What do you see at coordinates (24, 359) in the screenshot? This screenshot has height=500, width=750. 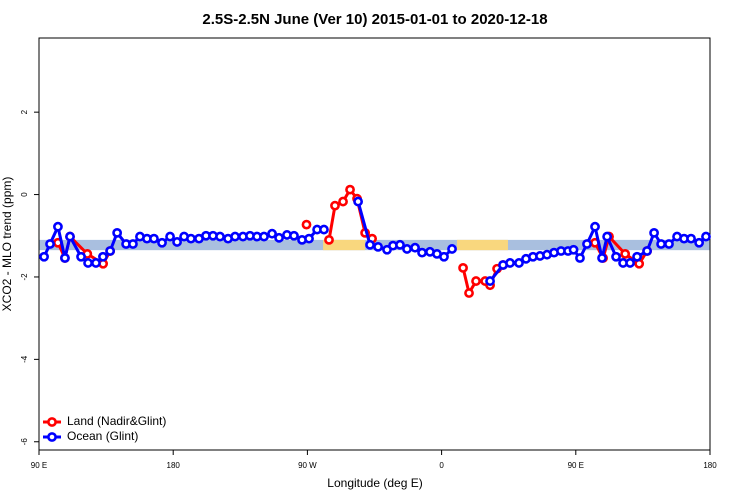 I see `y-tick-label: -4` at bounding box center [24, 359].